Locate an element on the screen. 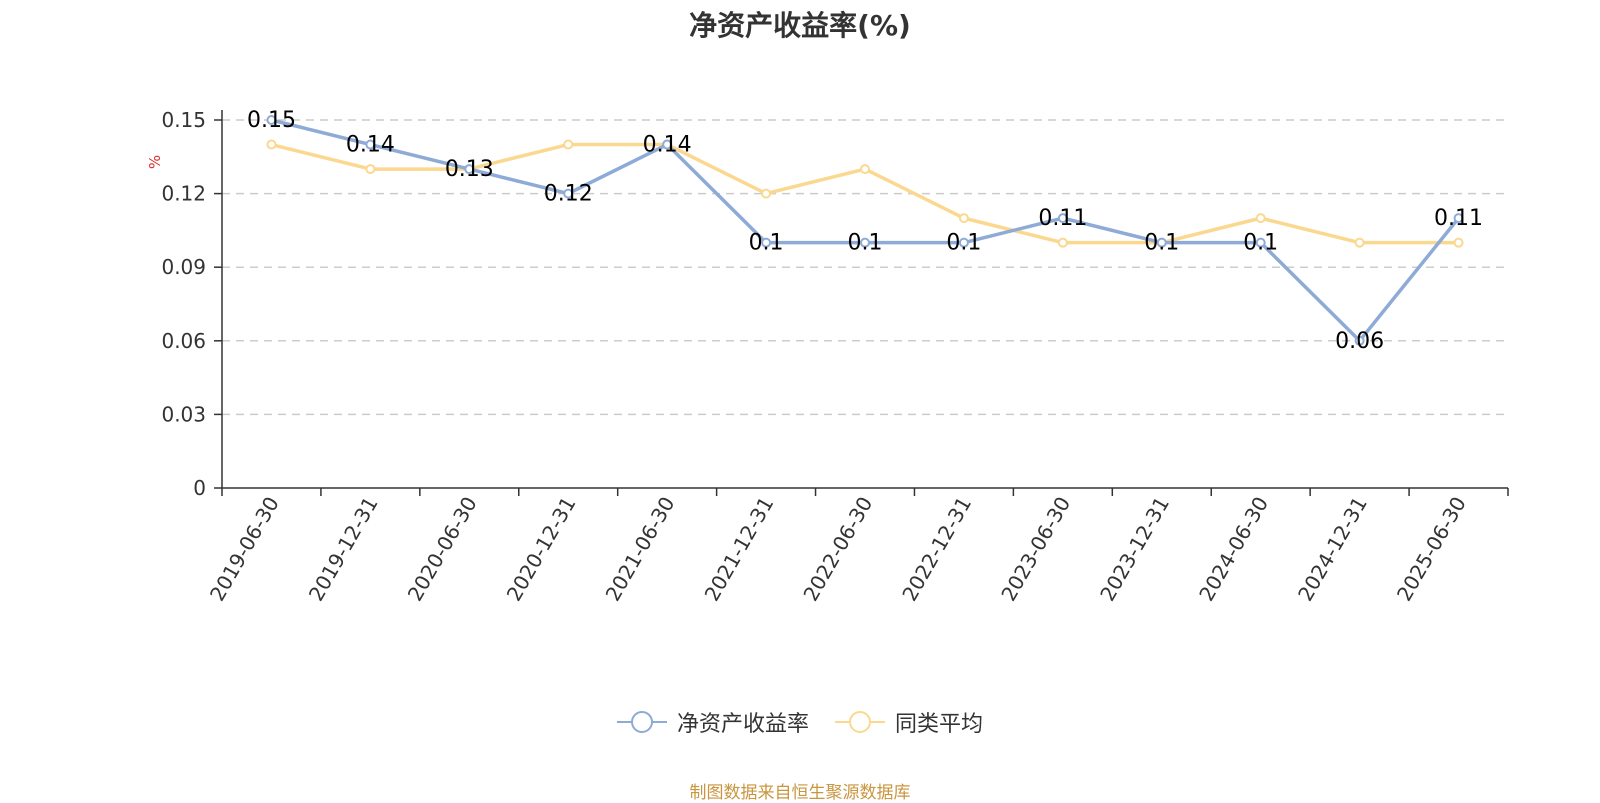 Image resolution: width=1600 pixels, height=803 pixels. legend-item-avg: 同类平均 is located at coordinates (909, 722).